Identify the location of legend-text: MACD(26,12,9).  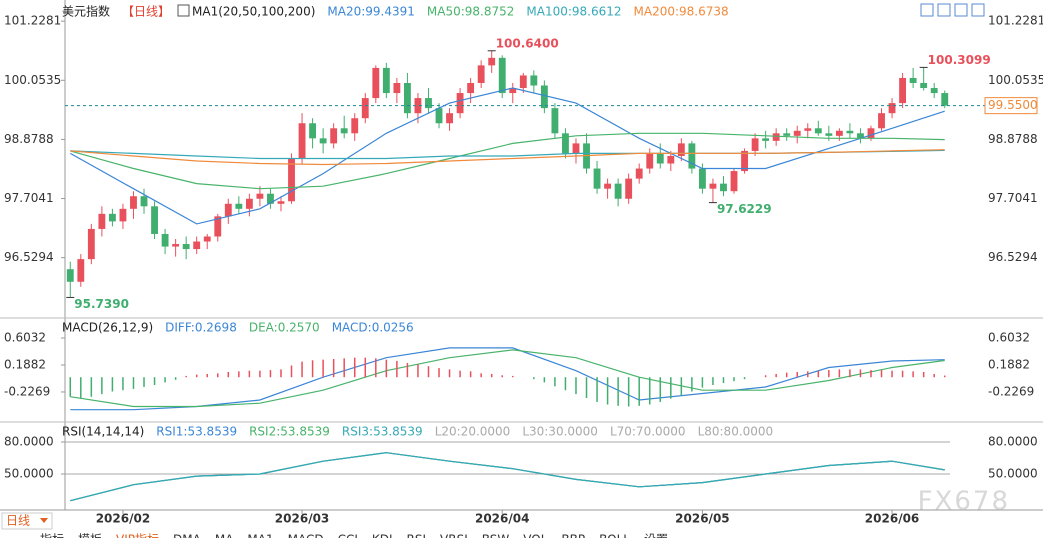
(107, 328).